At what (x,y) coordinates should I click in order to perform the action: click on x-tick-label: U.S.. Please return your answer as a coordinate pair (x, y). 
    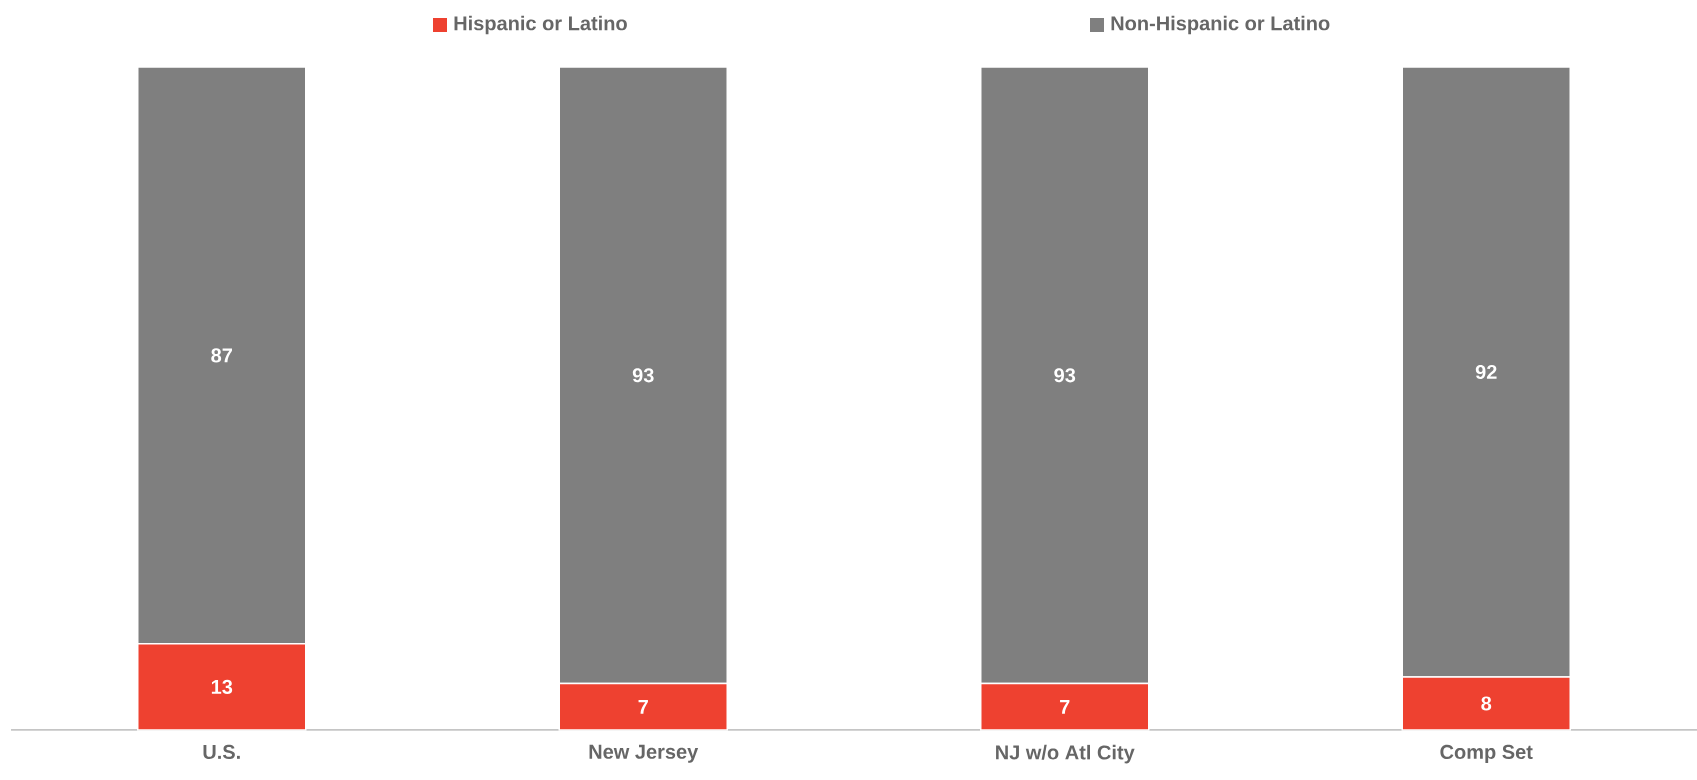
    Looking at the image, I should click on (221, 752).